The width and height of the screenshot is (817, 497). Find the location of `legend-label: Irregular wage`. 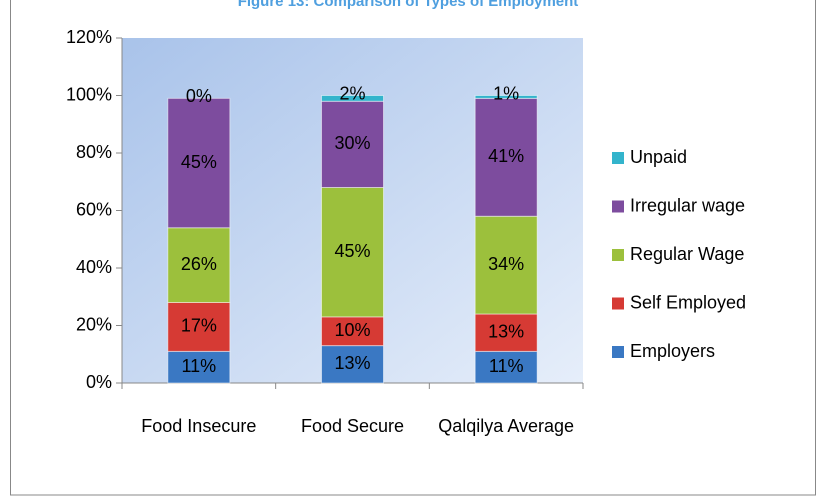

legend-label: Irregular wage is located at coordinates (687, 205).